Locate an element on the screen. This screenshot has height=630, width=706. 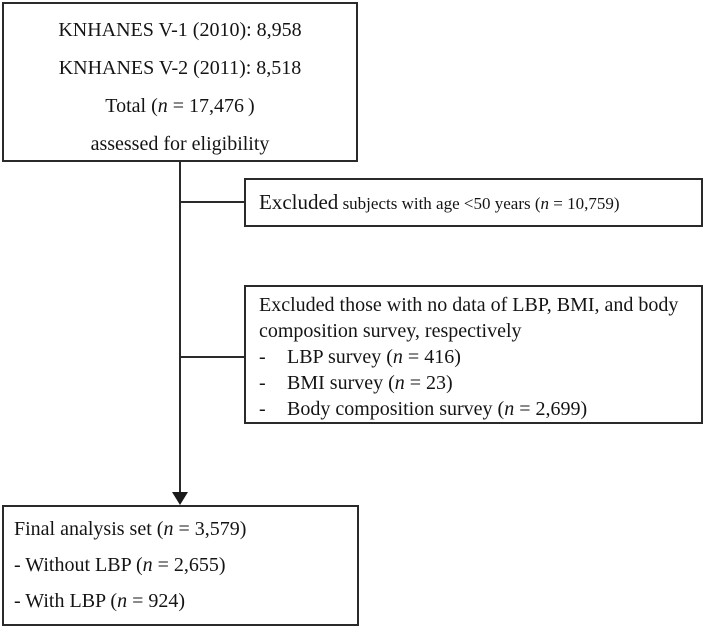
total-line: Total (n = 17,476 ) is located at coordinates (180, 106).